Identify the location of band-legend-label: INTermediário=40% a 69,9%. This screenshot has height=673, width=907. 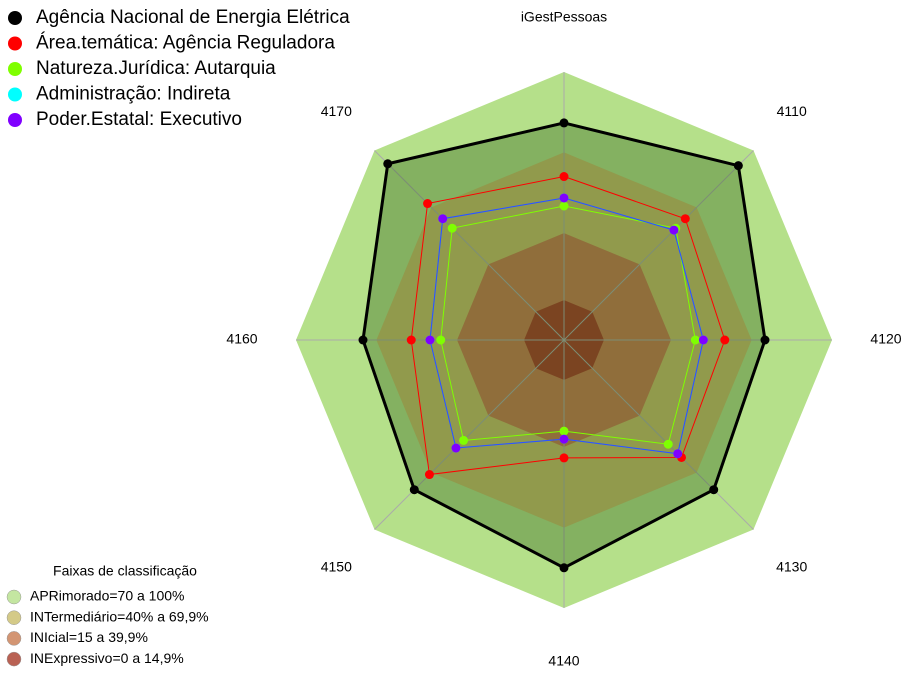
(119, 616).